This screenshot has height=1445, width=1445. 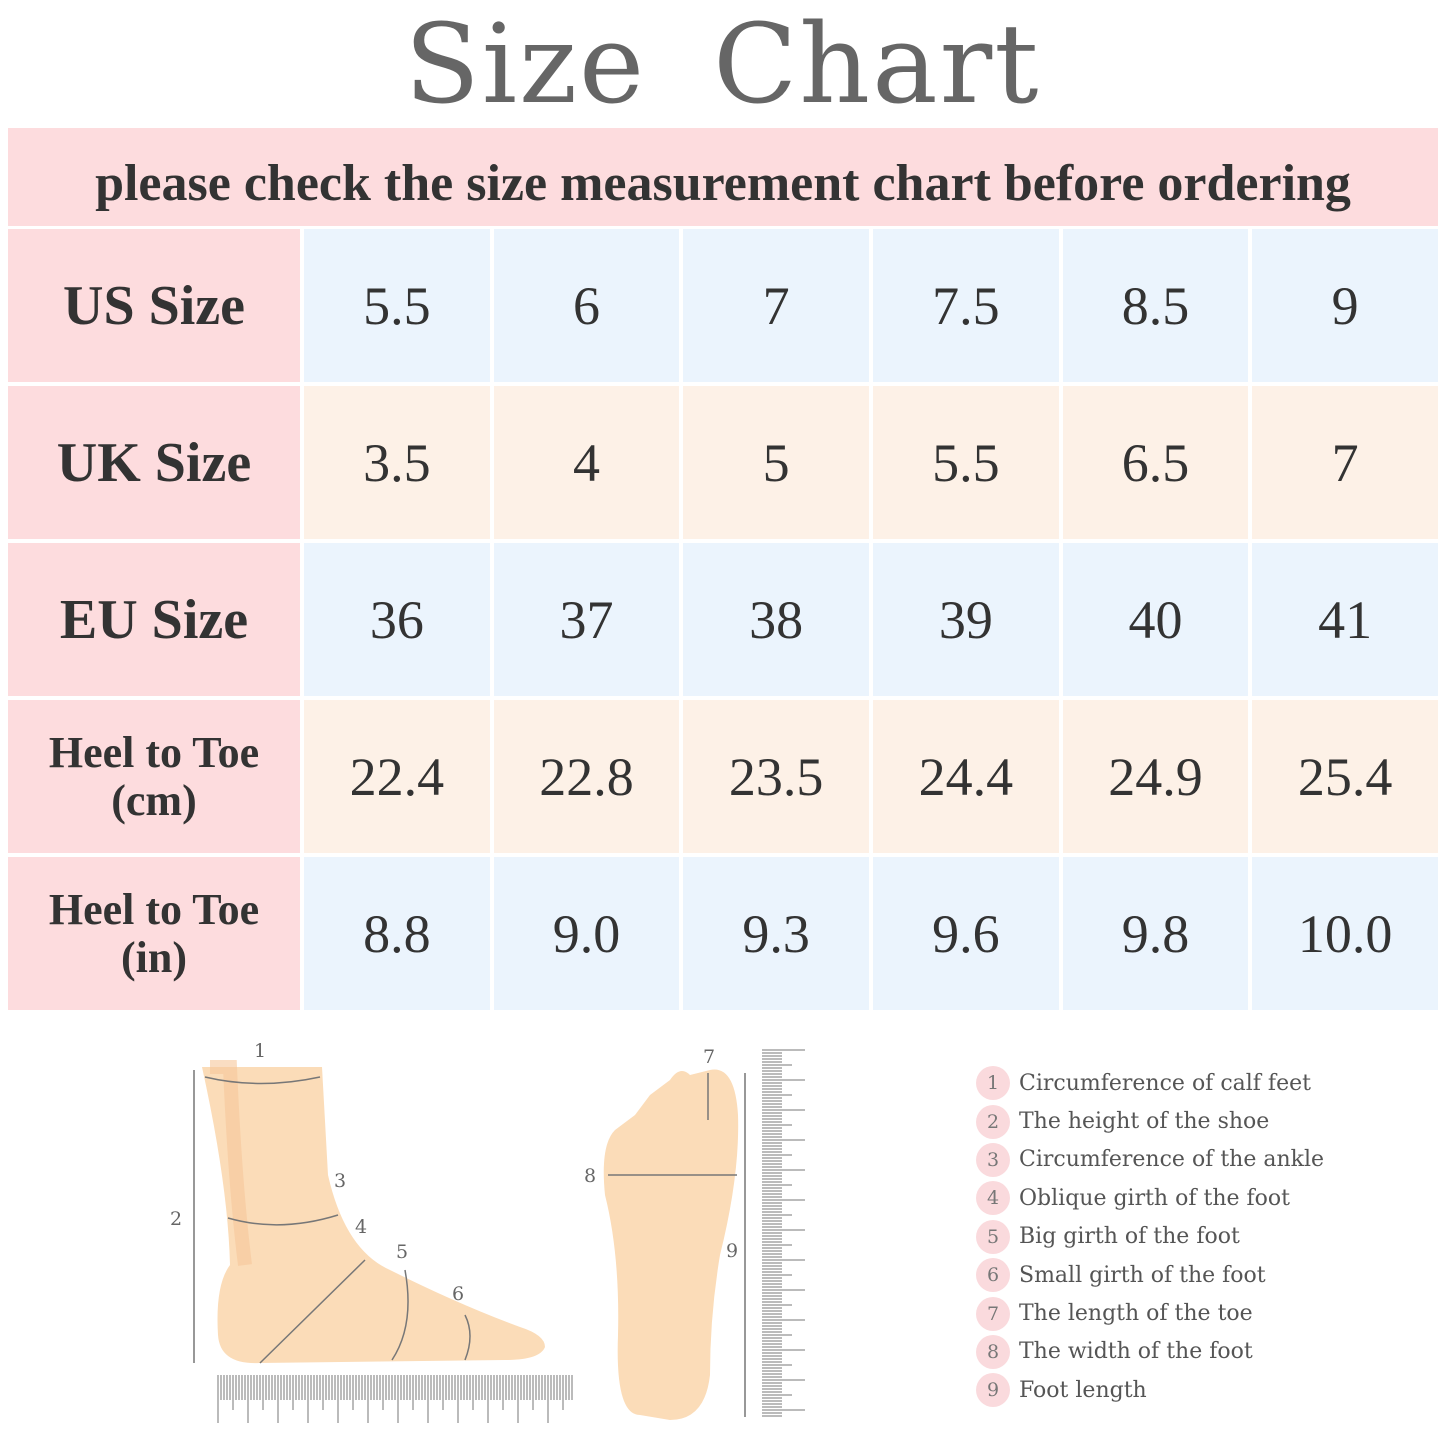 What do you see at coordinates (1165, 1083) in the screenshot?
I see `legend-text: Circumference of calf feet` at bounding box center [1165, 1083].